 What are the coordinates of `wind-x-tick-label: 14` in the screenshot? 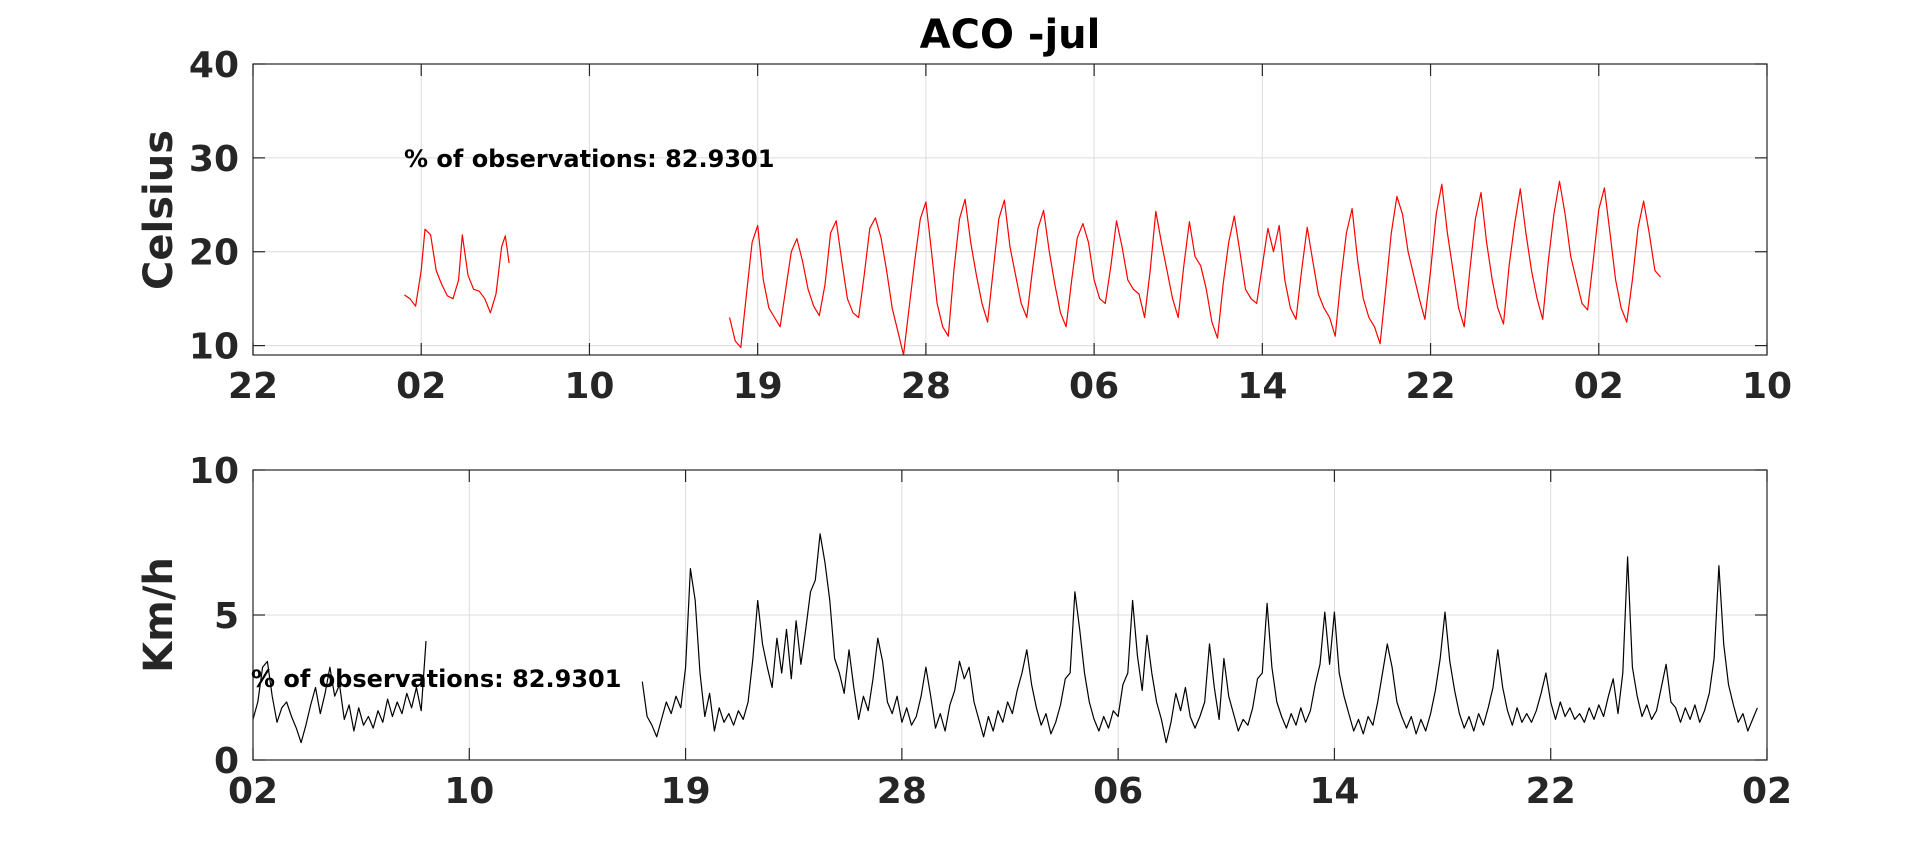 It's located at (1334, 791).